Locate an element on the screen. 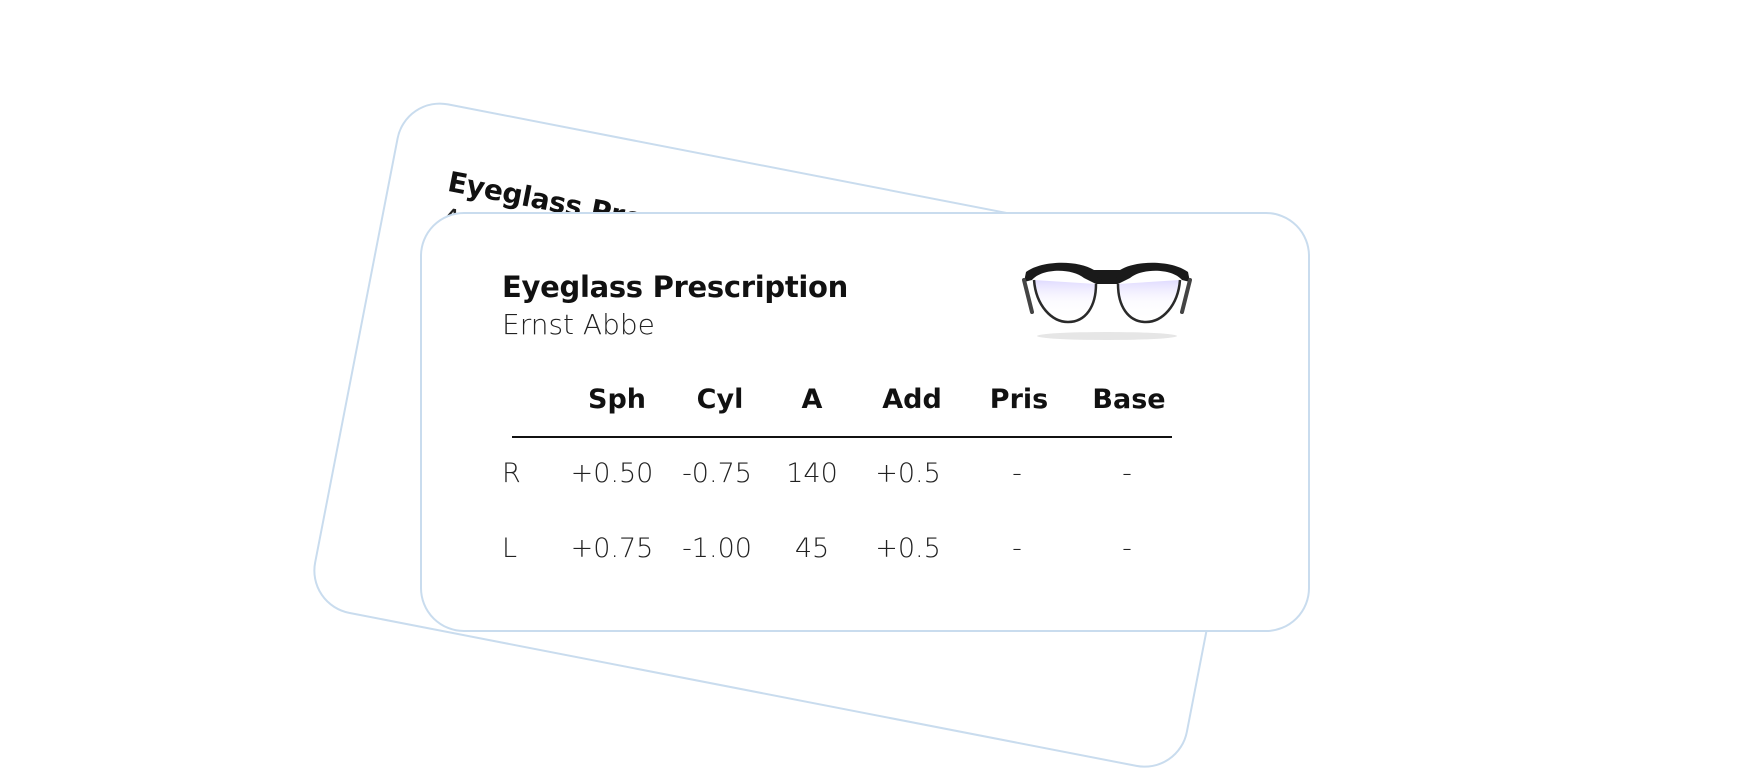  row-left-eye-label: L is located at coordinates (510, 548).